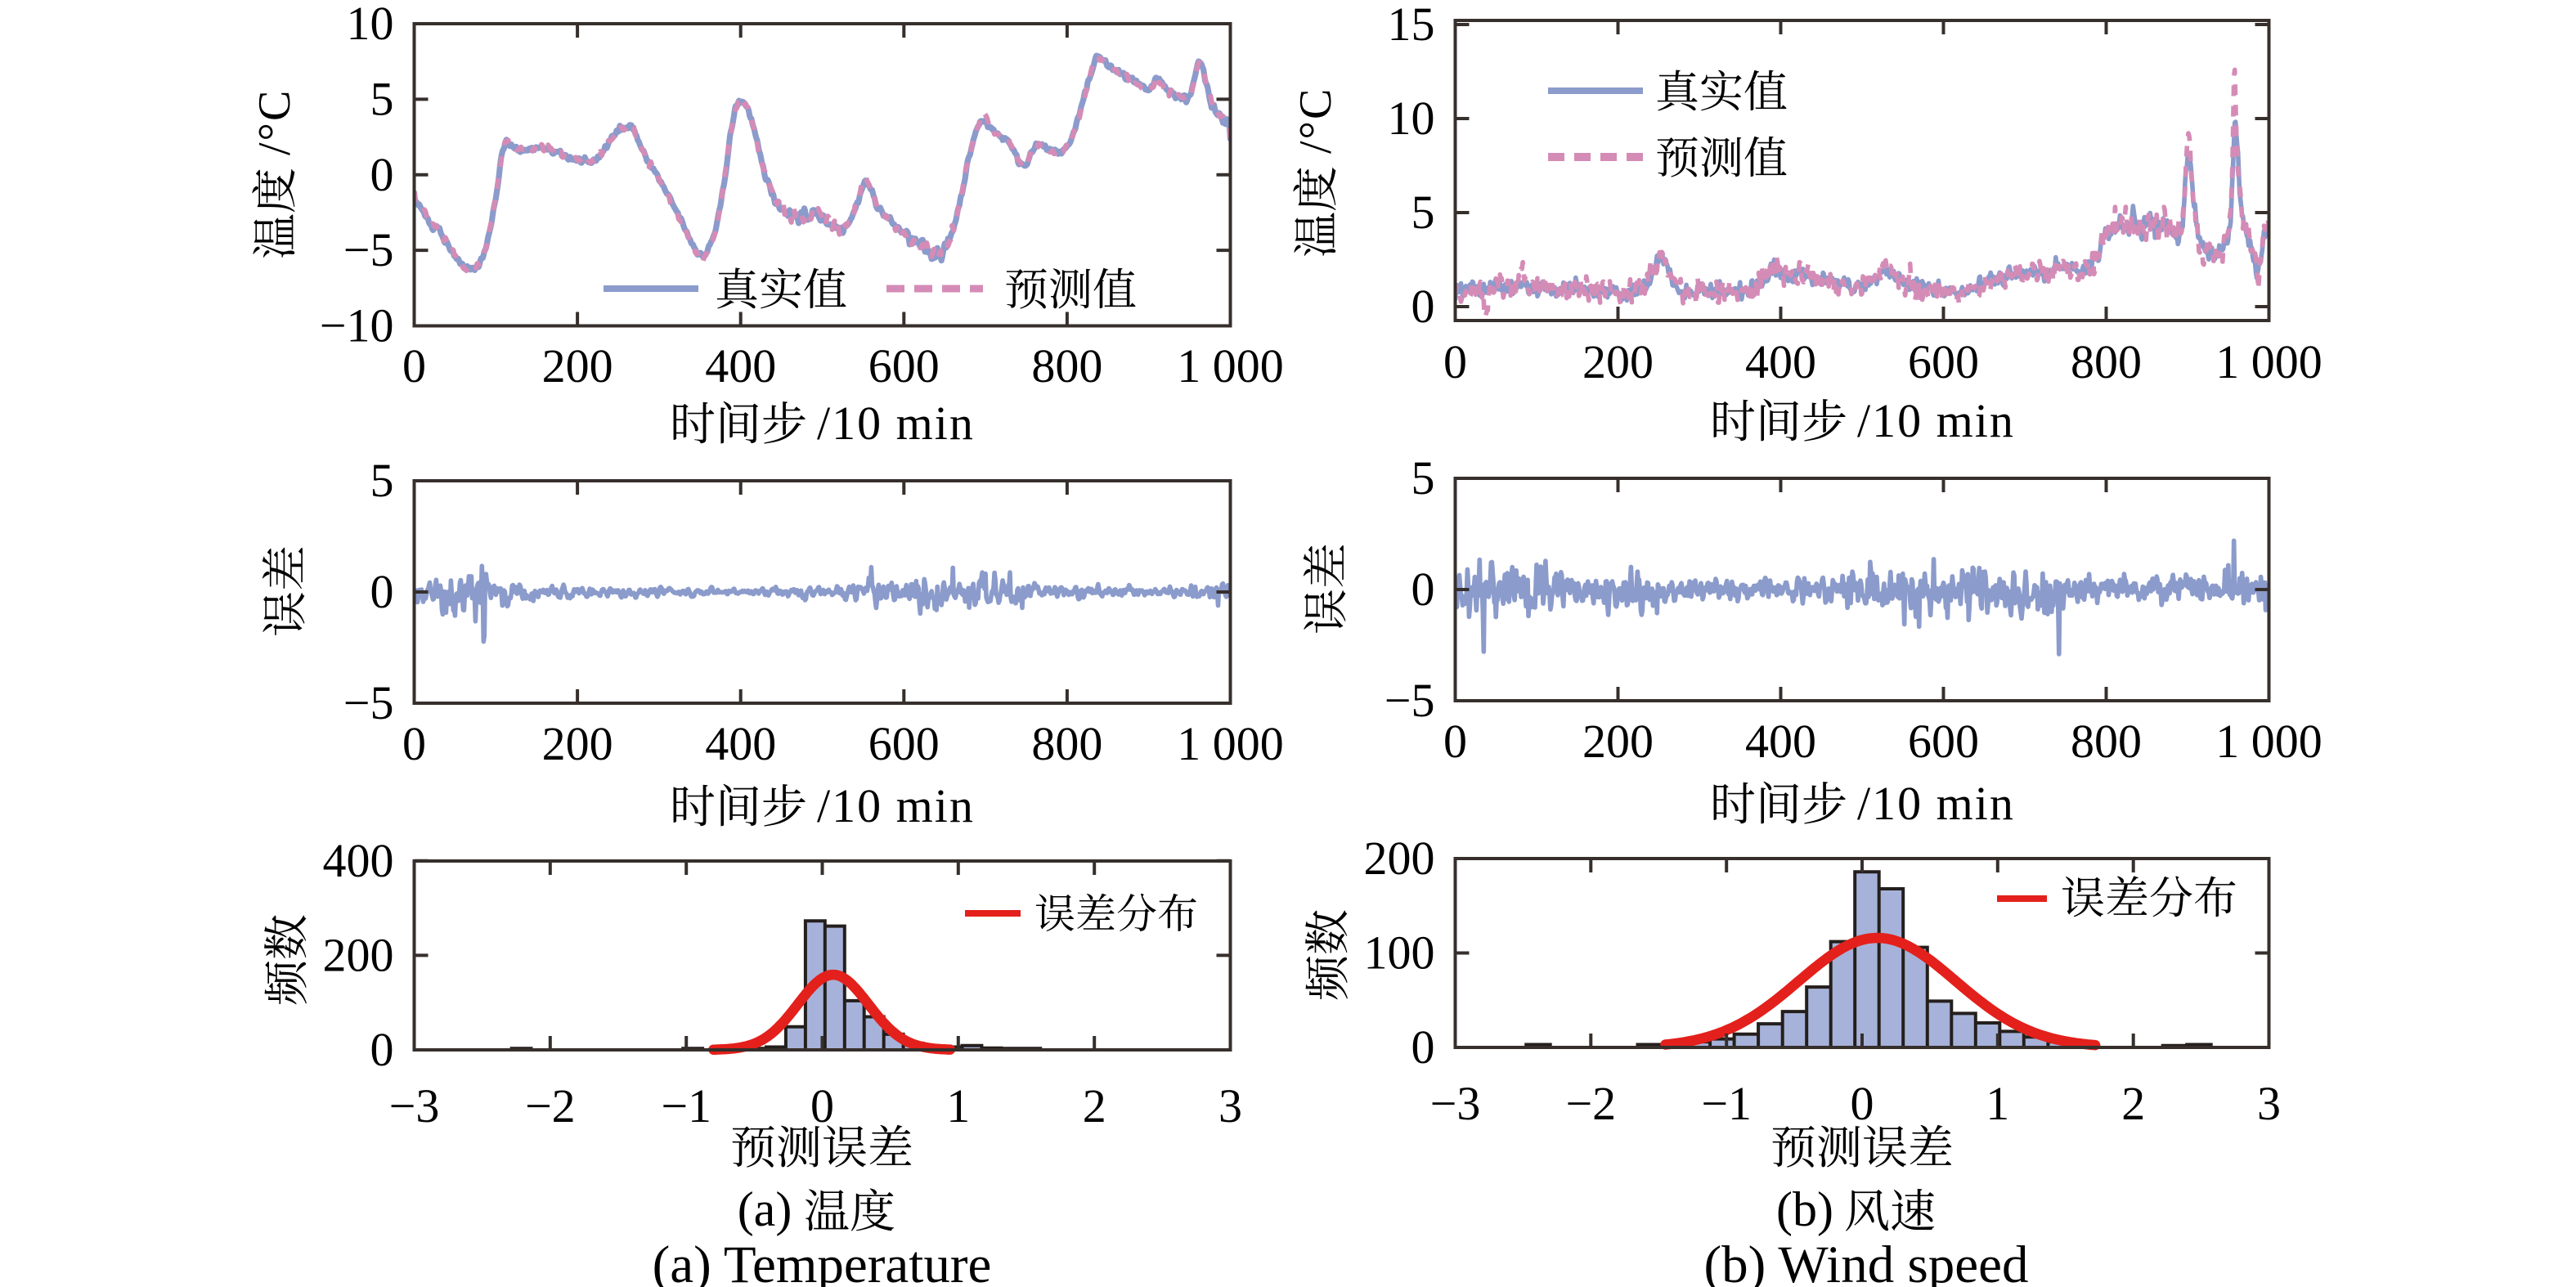  Describe the element at coordinates (822, 1261) in the screenshot. I see `svg-text: (a) Temperature` at that location.